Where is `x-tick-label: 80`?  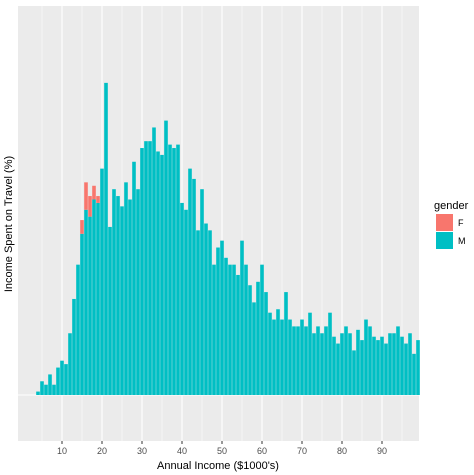
x-tick-label: 80 is located at coordinates (342, 451).